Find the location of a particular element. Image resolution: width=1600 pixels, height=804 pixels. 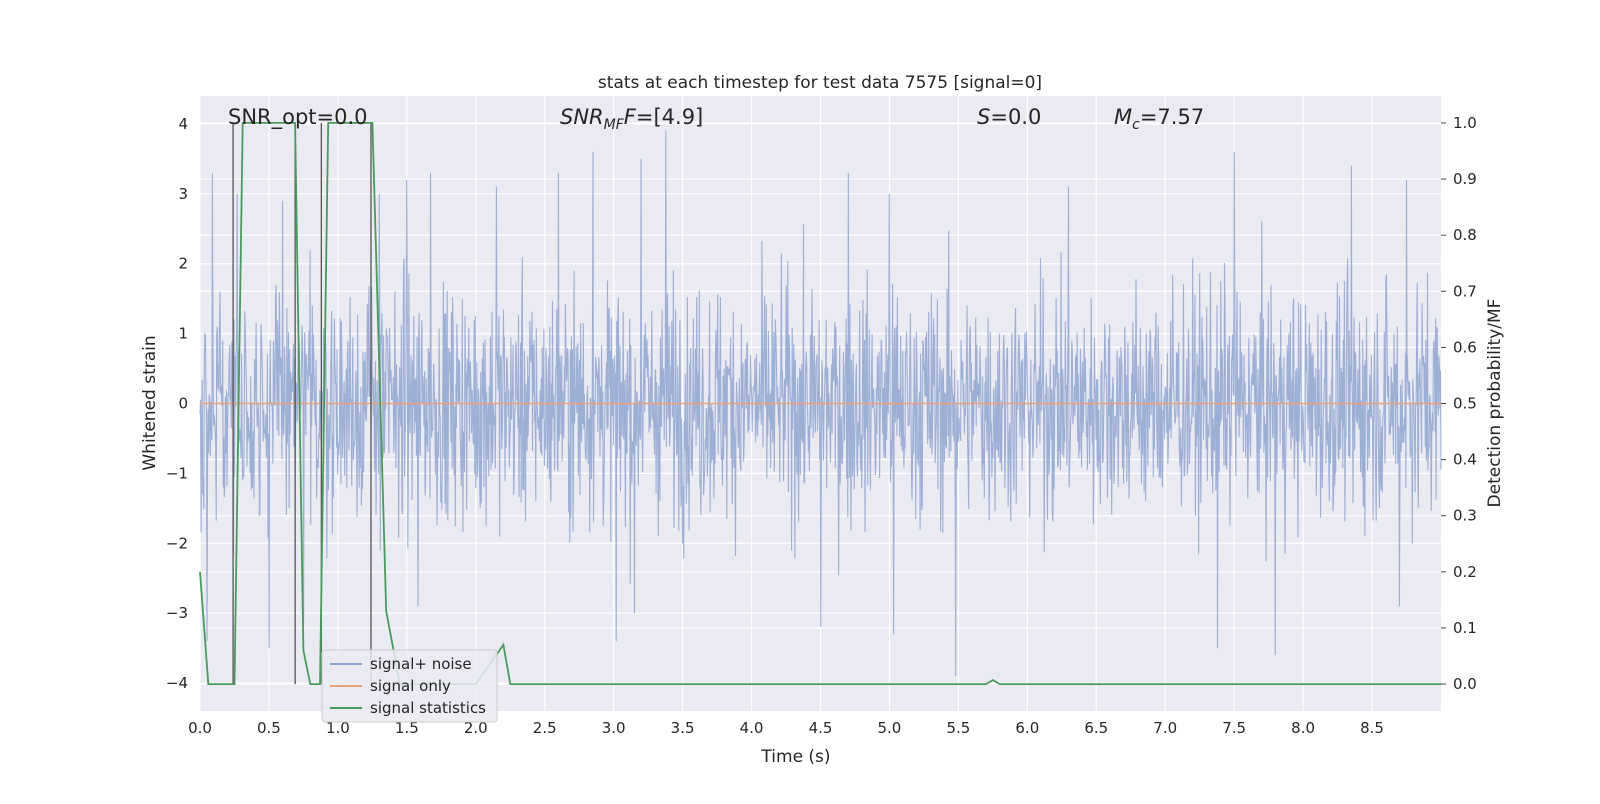

y-left-tick-label: −1 is located at coordinates (177, 473).